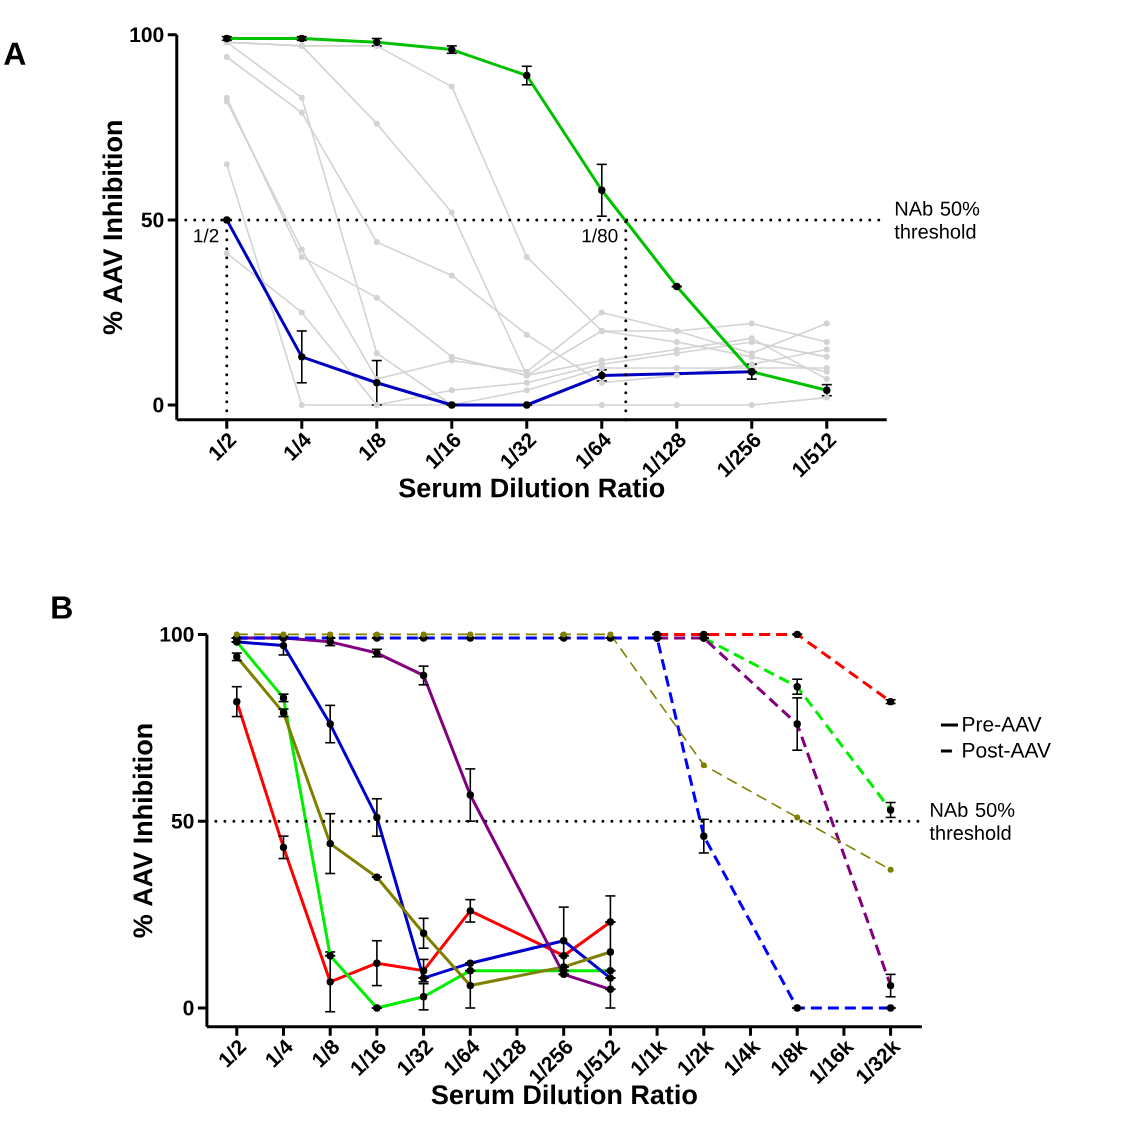  What do you see at coordinates (62, 607) in the screenshot?
I see `chart-title: B` at bounding box center [62, 607].